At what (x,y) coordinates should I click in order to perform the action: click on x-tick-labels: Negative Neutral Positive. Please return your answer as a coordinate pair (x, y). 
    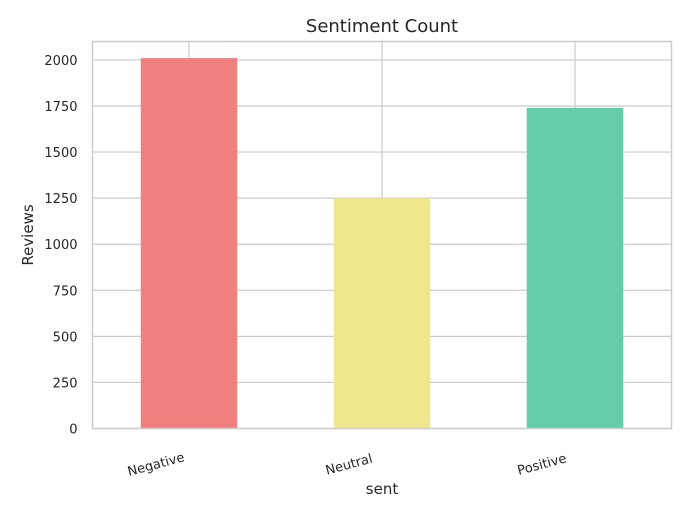
    Looking at the image, I should click on (347, 465).